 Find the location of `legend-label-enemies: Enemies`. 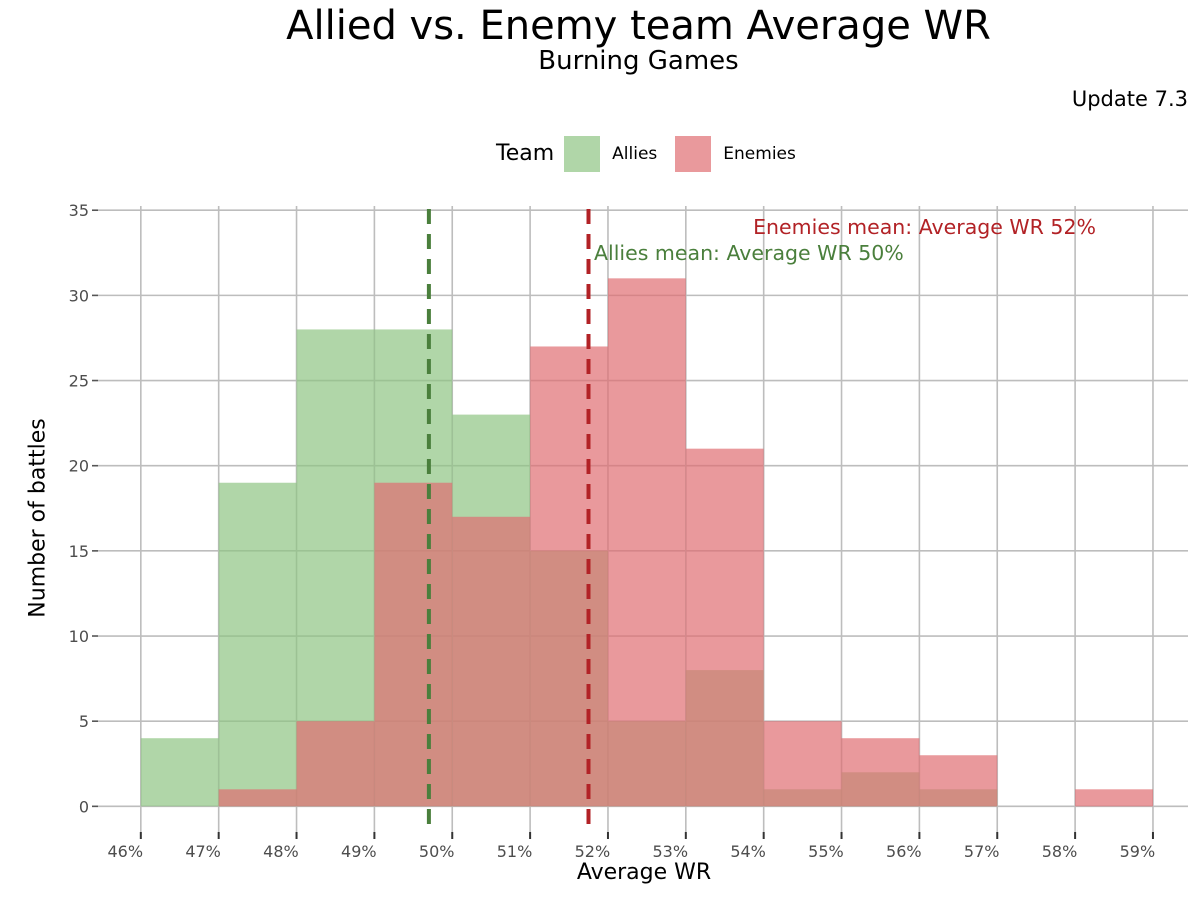

legend-label-enemies: Enemies is located at coordinates (759, 153).